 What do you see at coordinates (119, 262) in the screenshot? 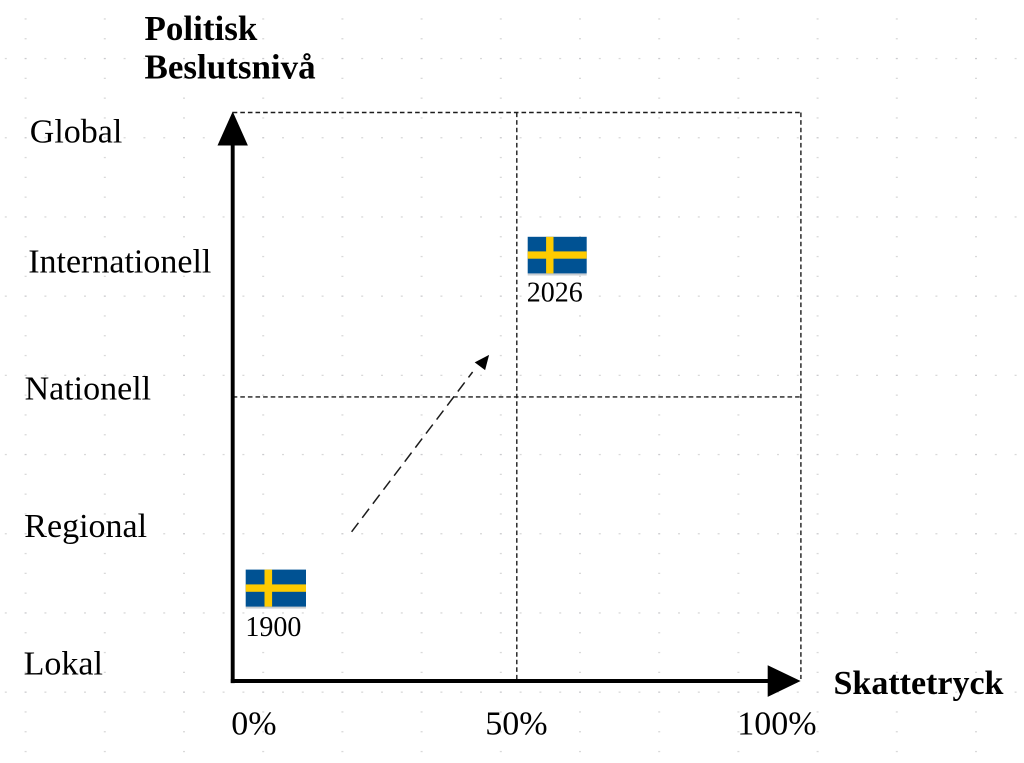
I see `svg-text: Internationell` at bounding box center [119, 262].